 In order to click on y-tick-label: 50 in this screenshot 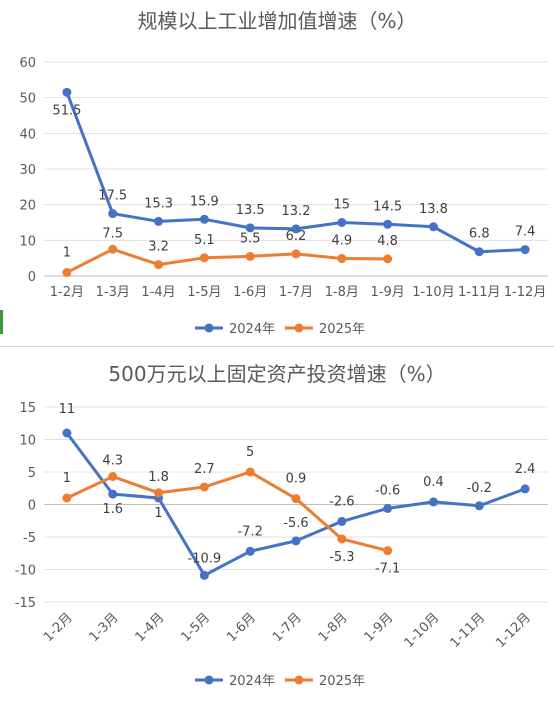, I will do `click(27, 99)`.